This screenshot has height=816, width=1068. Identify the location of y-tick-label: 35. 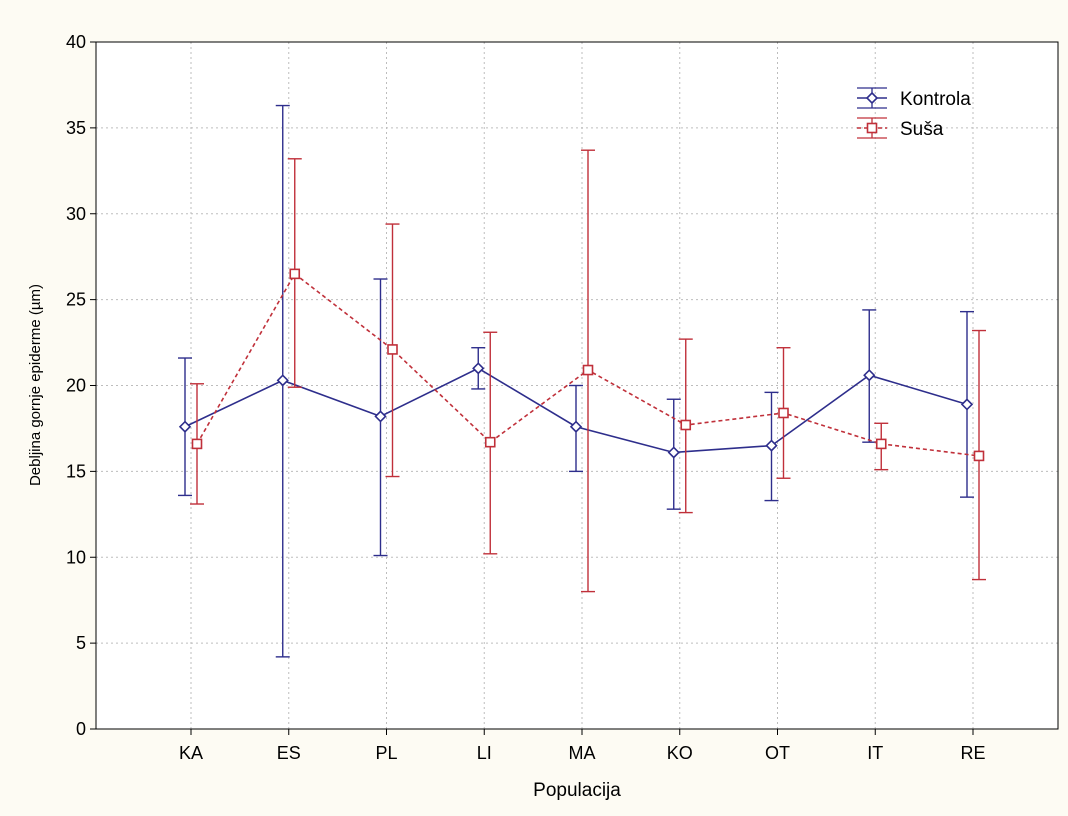
(76, 128).